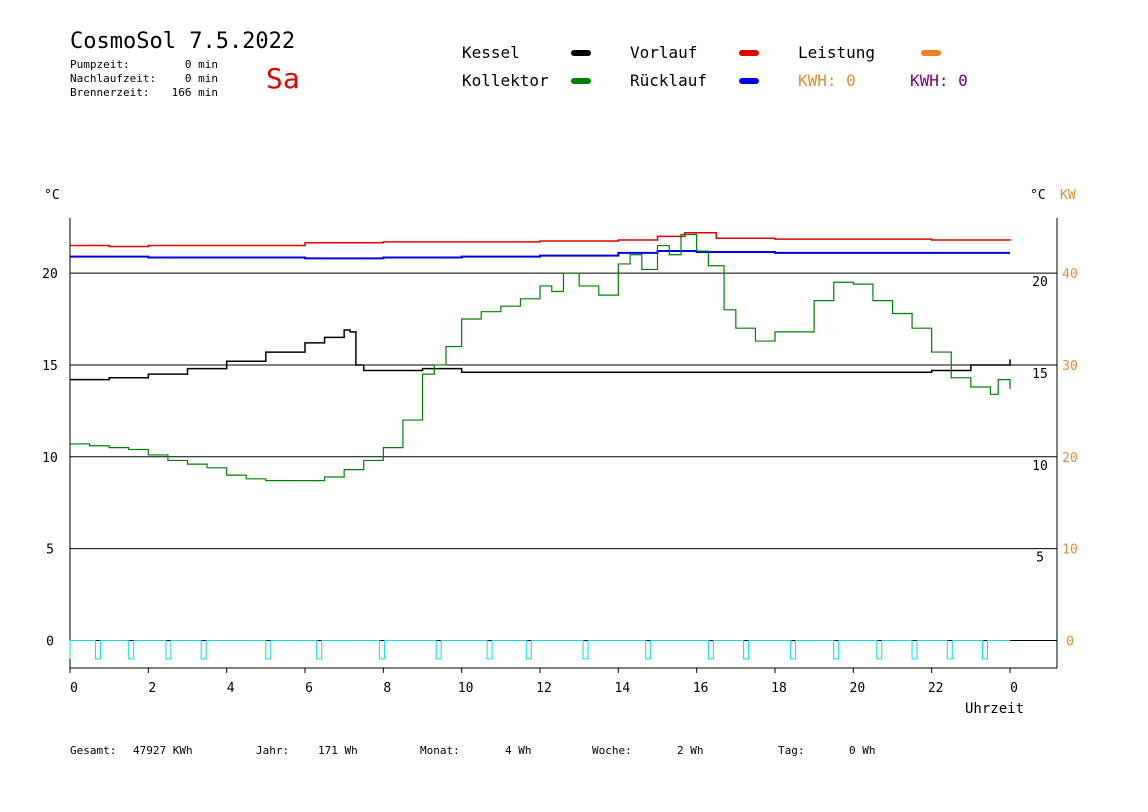 The height and width of the screenshot is (812, 1148). I want to click on legend-kessel-label: Kessel, so click(491, 52).